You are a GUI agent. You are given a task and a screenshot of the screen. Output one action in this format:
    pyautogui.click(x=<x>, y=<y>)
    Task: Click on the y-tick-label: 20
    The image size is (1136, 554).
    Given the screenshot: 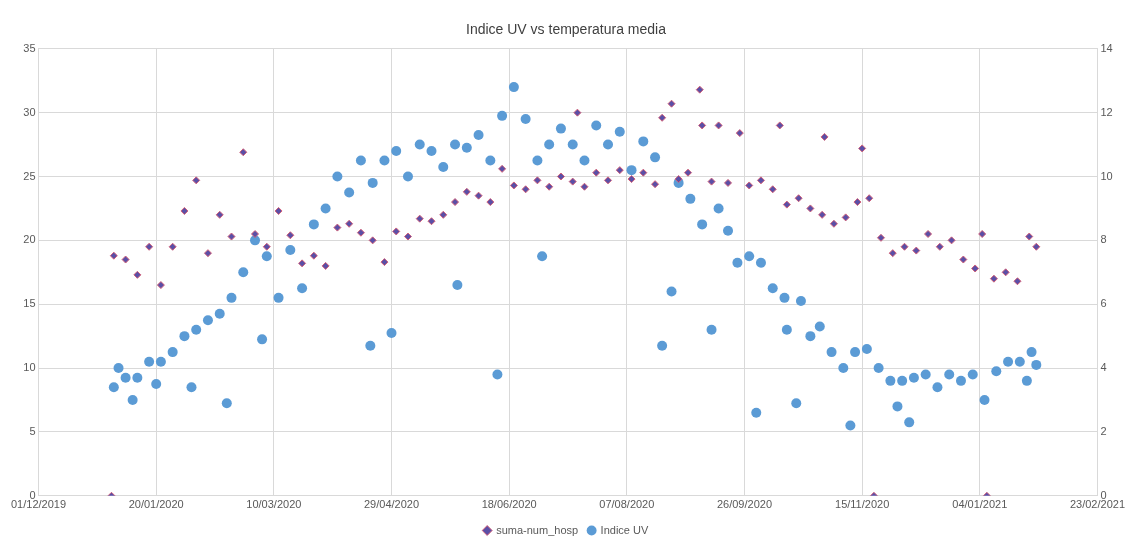 What is the action you would take?
    pyautogui.click(x=29, y=239)
    